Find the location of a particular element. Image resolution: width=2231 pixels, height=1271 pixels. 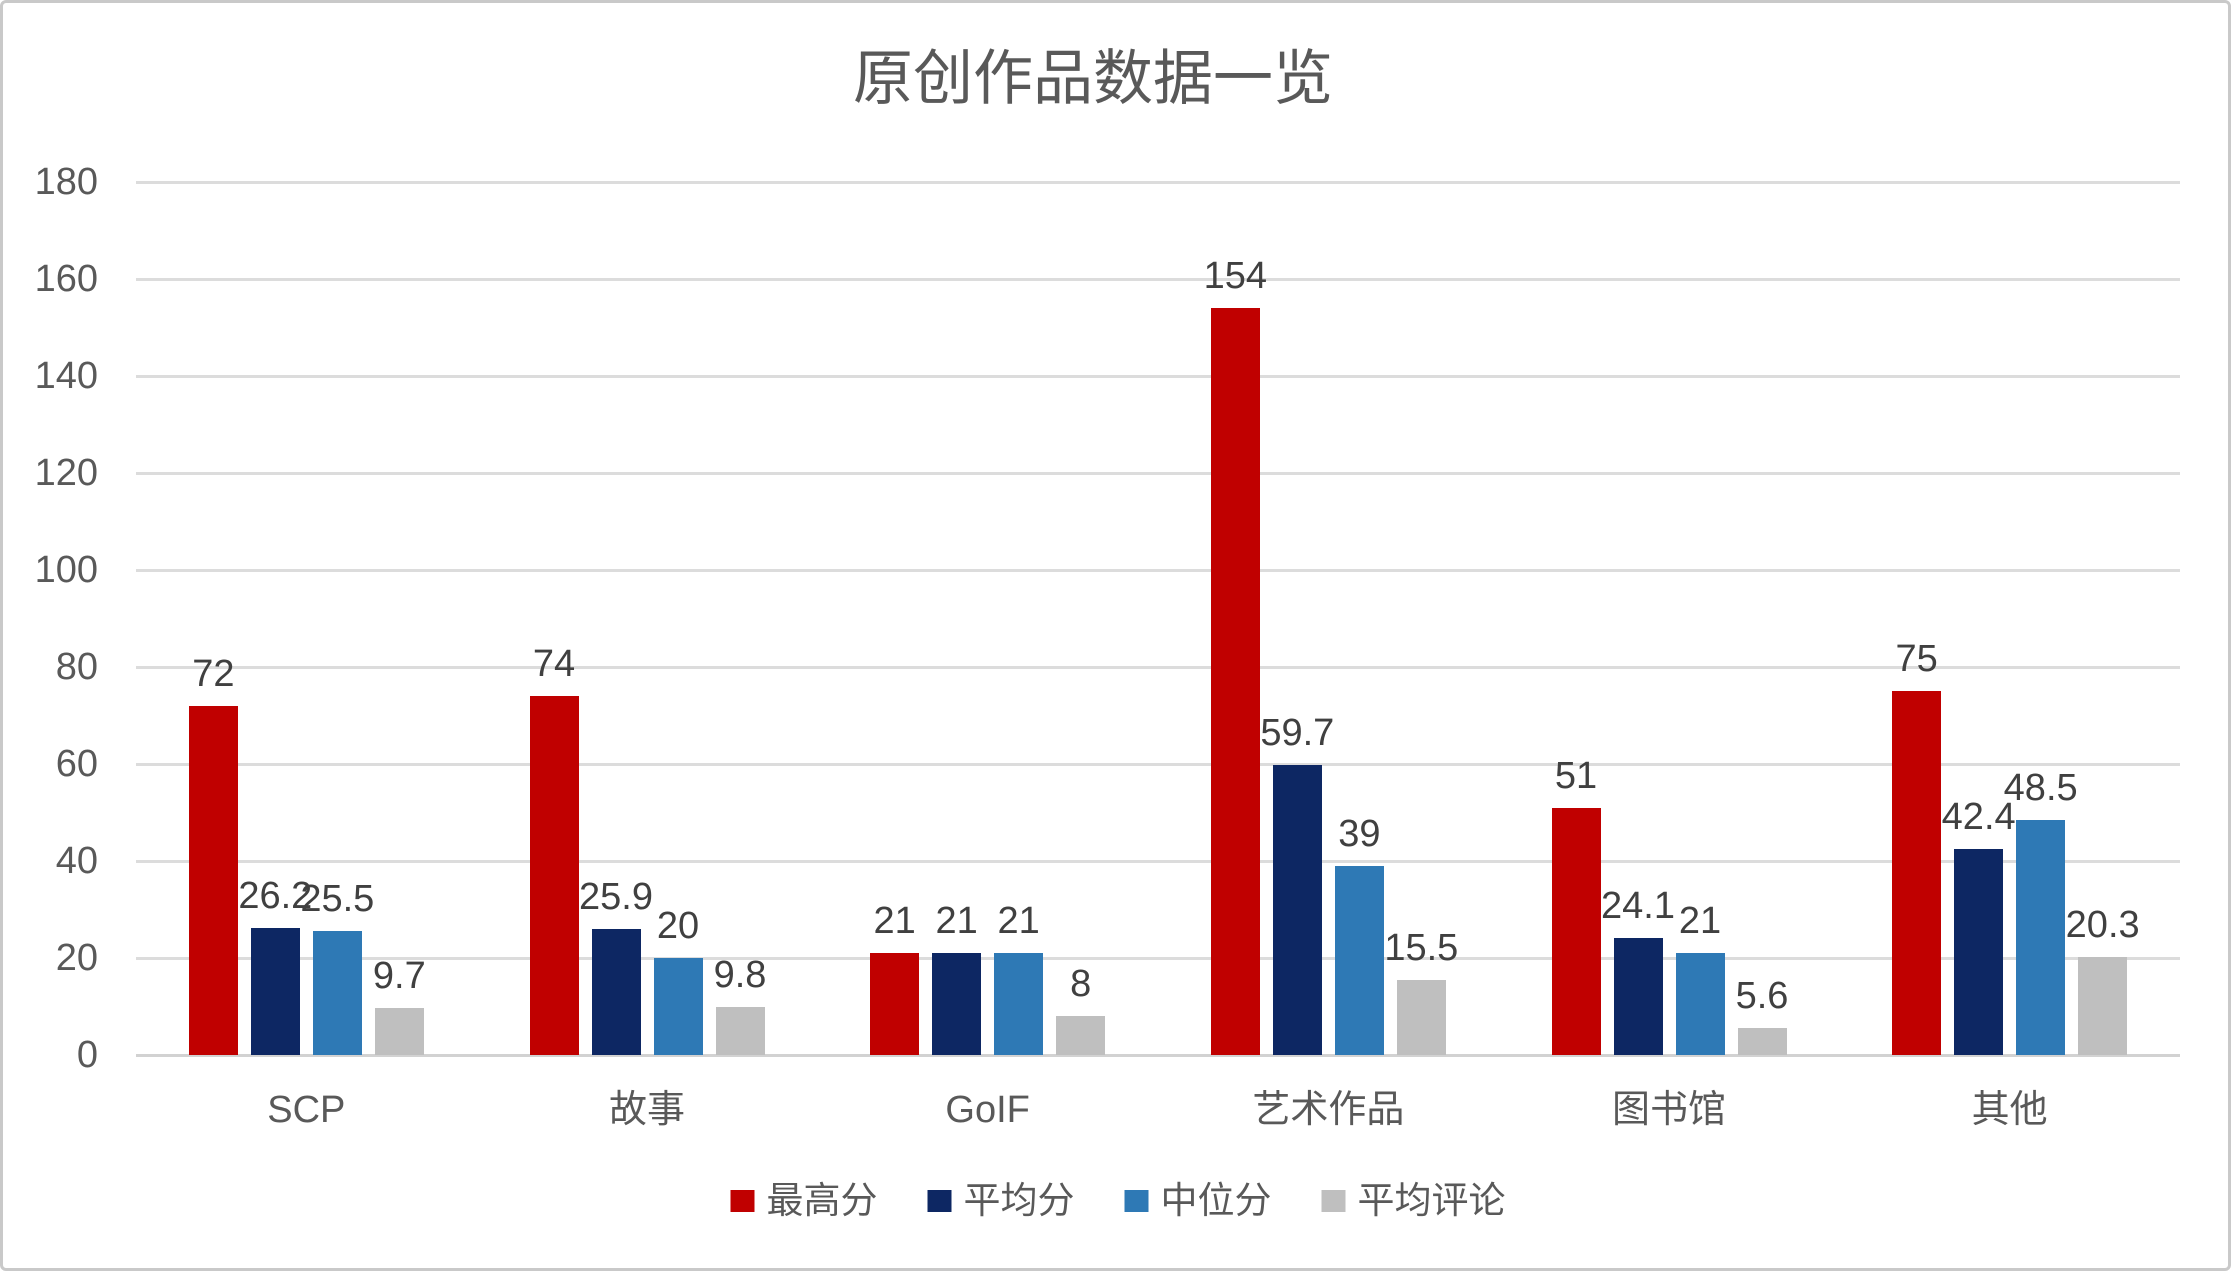

legend-label: 平均评论 is located at coordinates (1431, 1200).